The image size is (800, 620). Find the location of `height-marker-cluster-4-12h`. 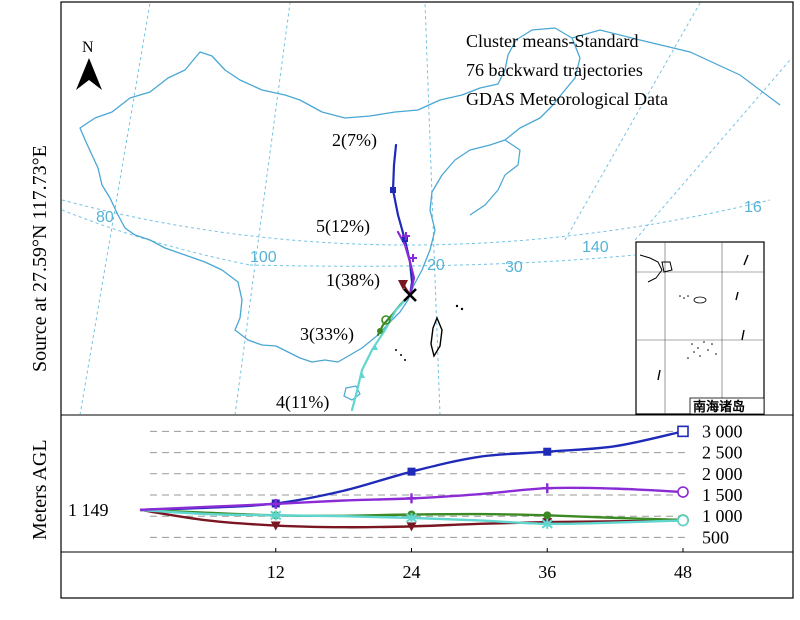

height-marker-cluster-4-12h is located at coordinates (276, 515).